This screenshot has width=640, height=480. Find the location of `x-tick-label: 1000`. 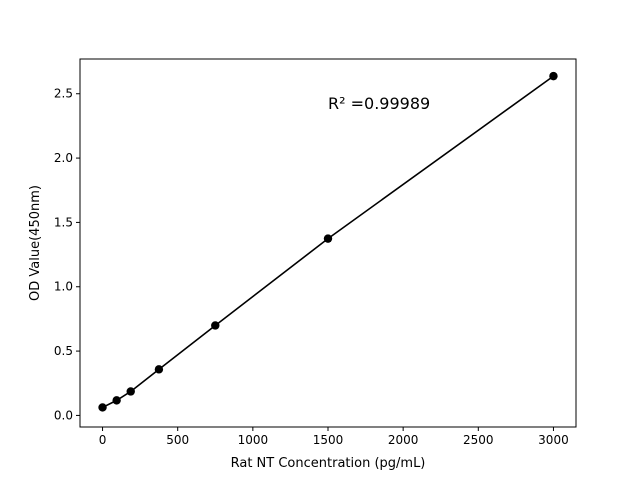

x-tick-label: 1000 is located at coordinates (253, 440).